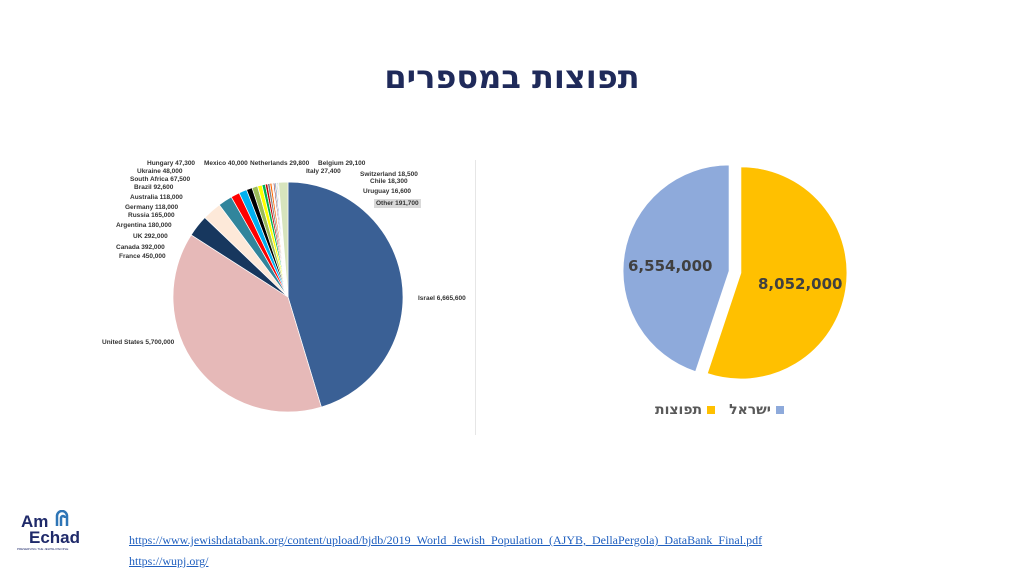  I want to click on label-uk: UK 292,000, so click(150, 236).